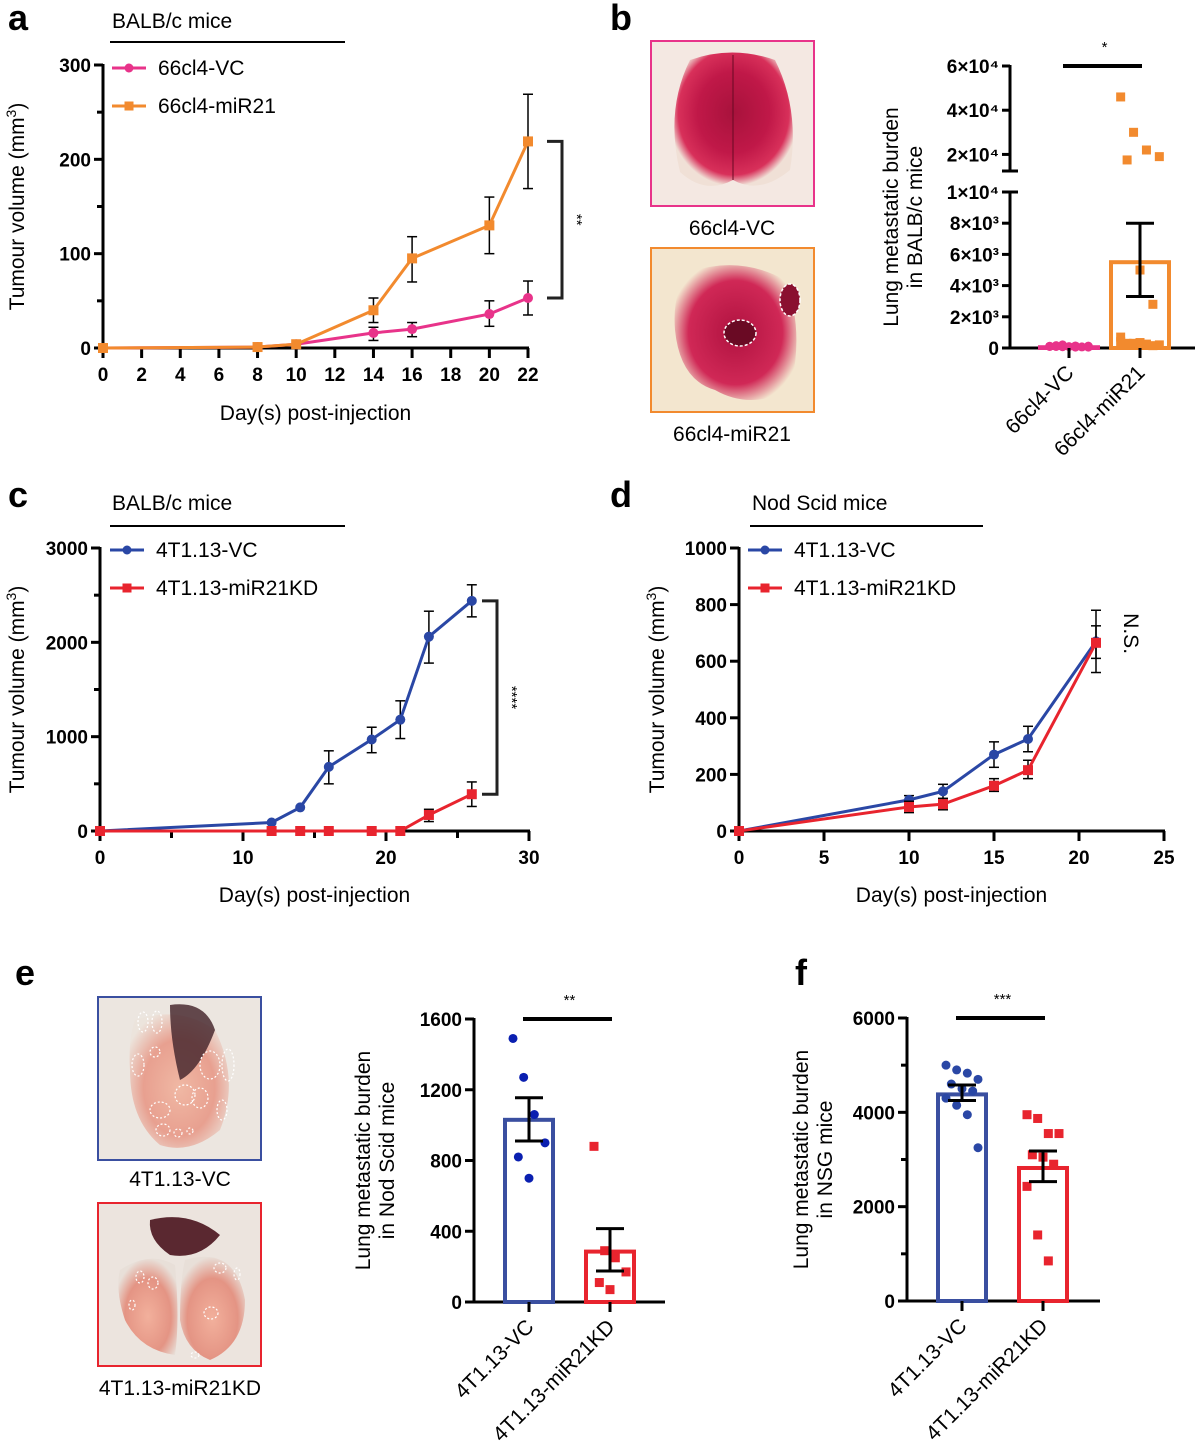 This screenshot has height=1451, width=1200. I want to click on panel-letter-b: b, so click(621, 19).